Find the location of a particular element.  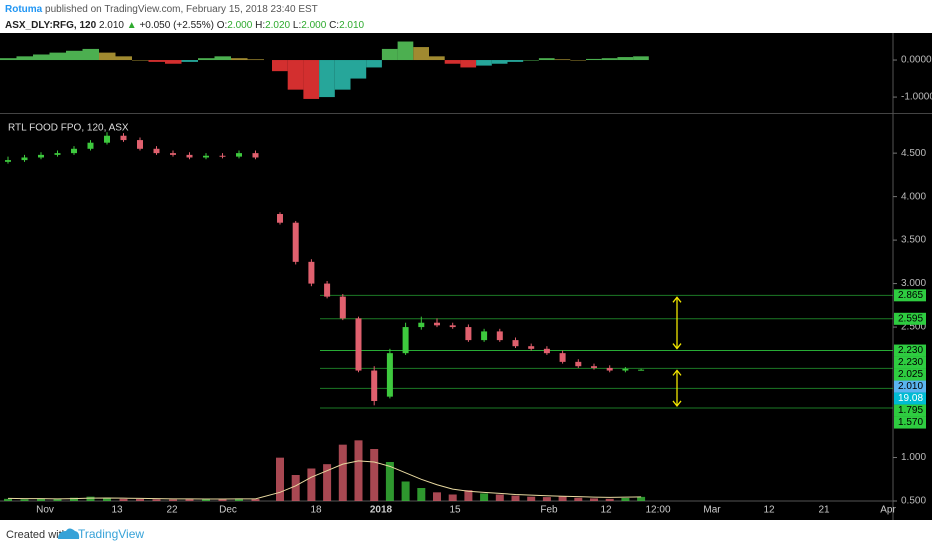

header-bar is located at coordinates (466, 16).